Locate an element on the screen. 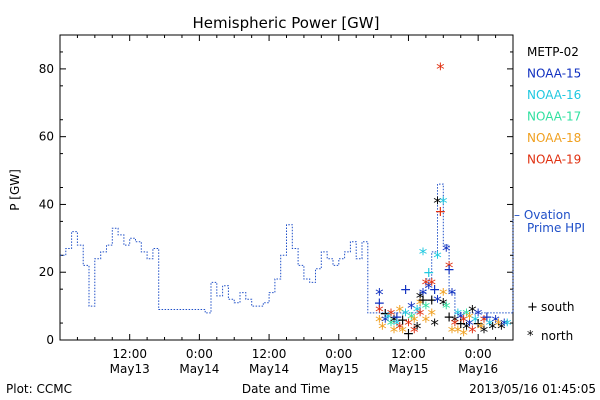 The width and height of the screenshot is (600, 400). legend-item: NOAA-19 is located at coordinates (554, 160).